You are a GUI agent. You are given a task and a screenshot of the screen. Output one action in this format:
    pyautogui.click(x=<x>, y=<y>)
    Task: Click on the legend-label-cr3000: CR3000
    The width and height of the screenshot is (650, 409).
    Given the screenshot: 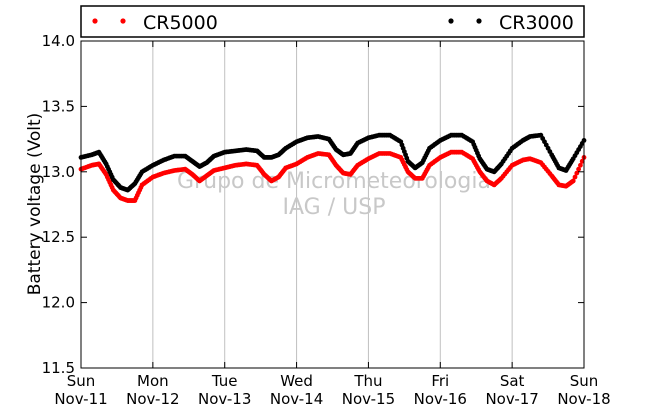 What is the action you would take?
    pyautogui.click(x=536, y=23)
    